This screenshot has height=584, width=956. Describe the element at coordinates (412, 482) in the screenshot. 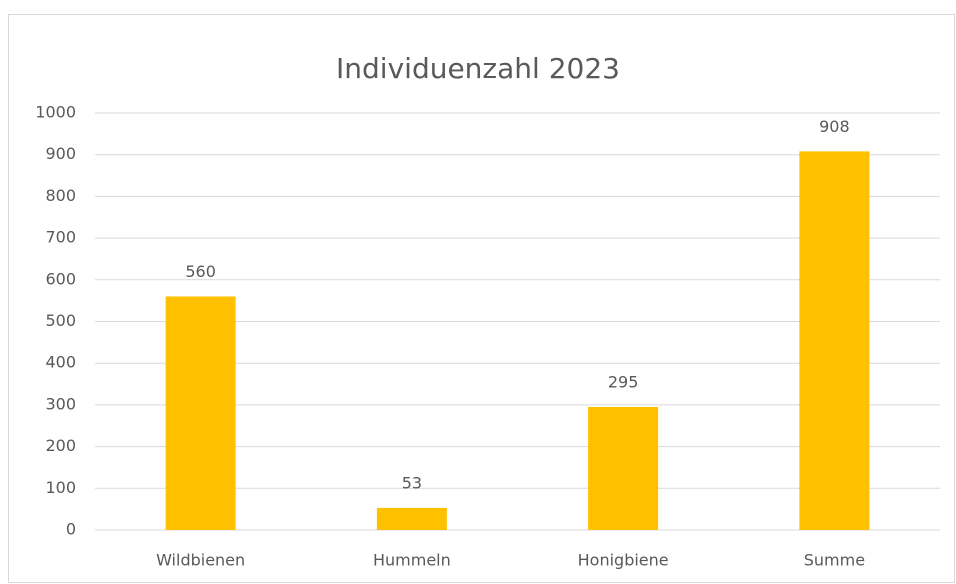

I see `data-label: 53` at that location.